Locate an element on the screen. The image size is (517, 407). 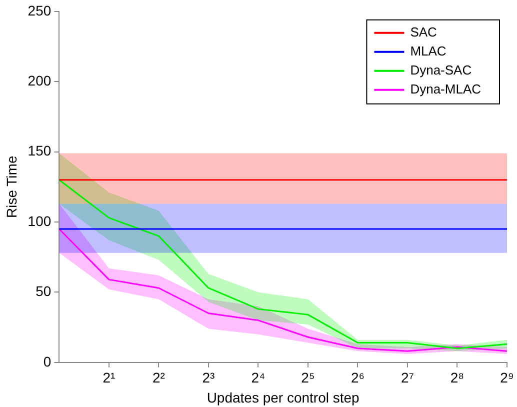
y-tick-label: 150 is located at coordinates (40, 150).